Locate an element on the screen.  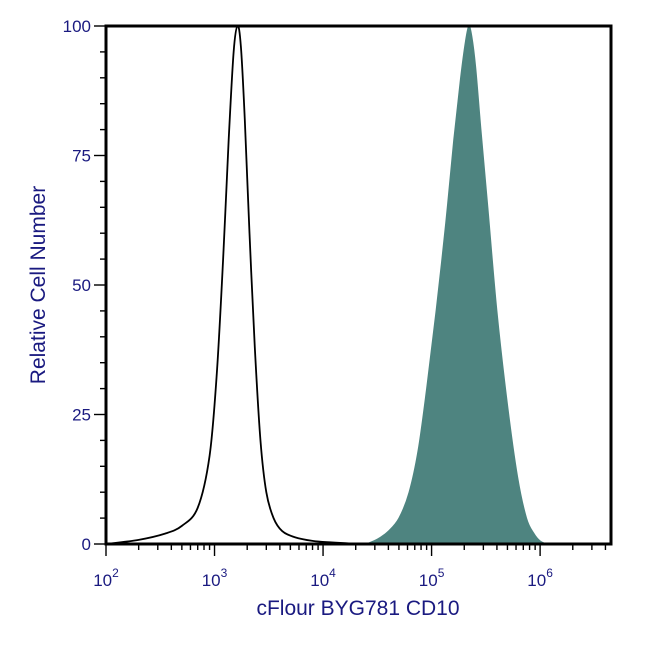
y-axis-ticks: 0 25 50 75 100 is located at coordinates (84, 285).